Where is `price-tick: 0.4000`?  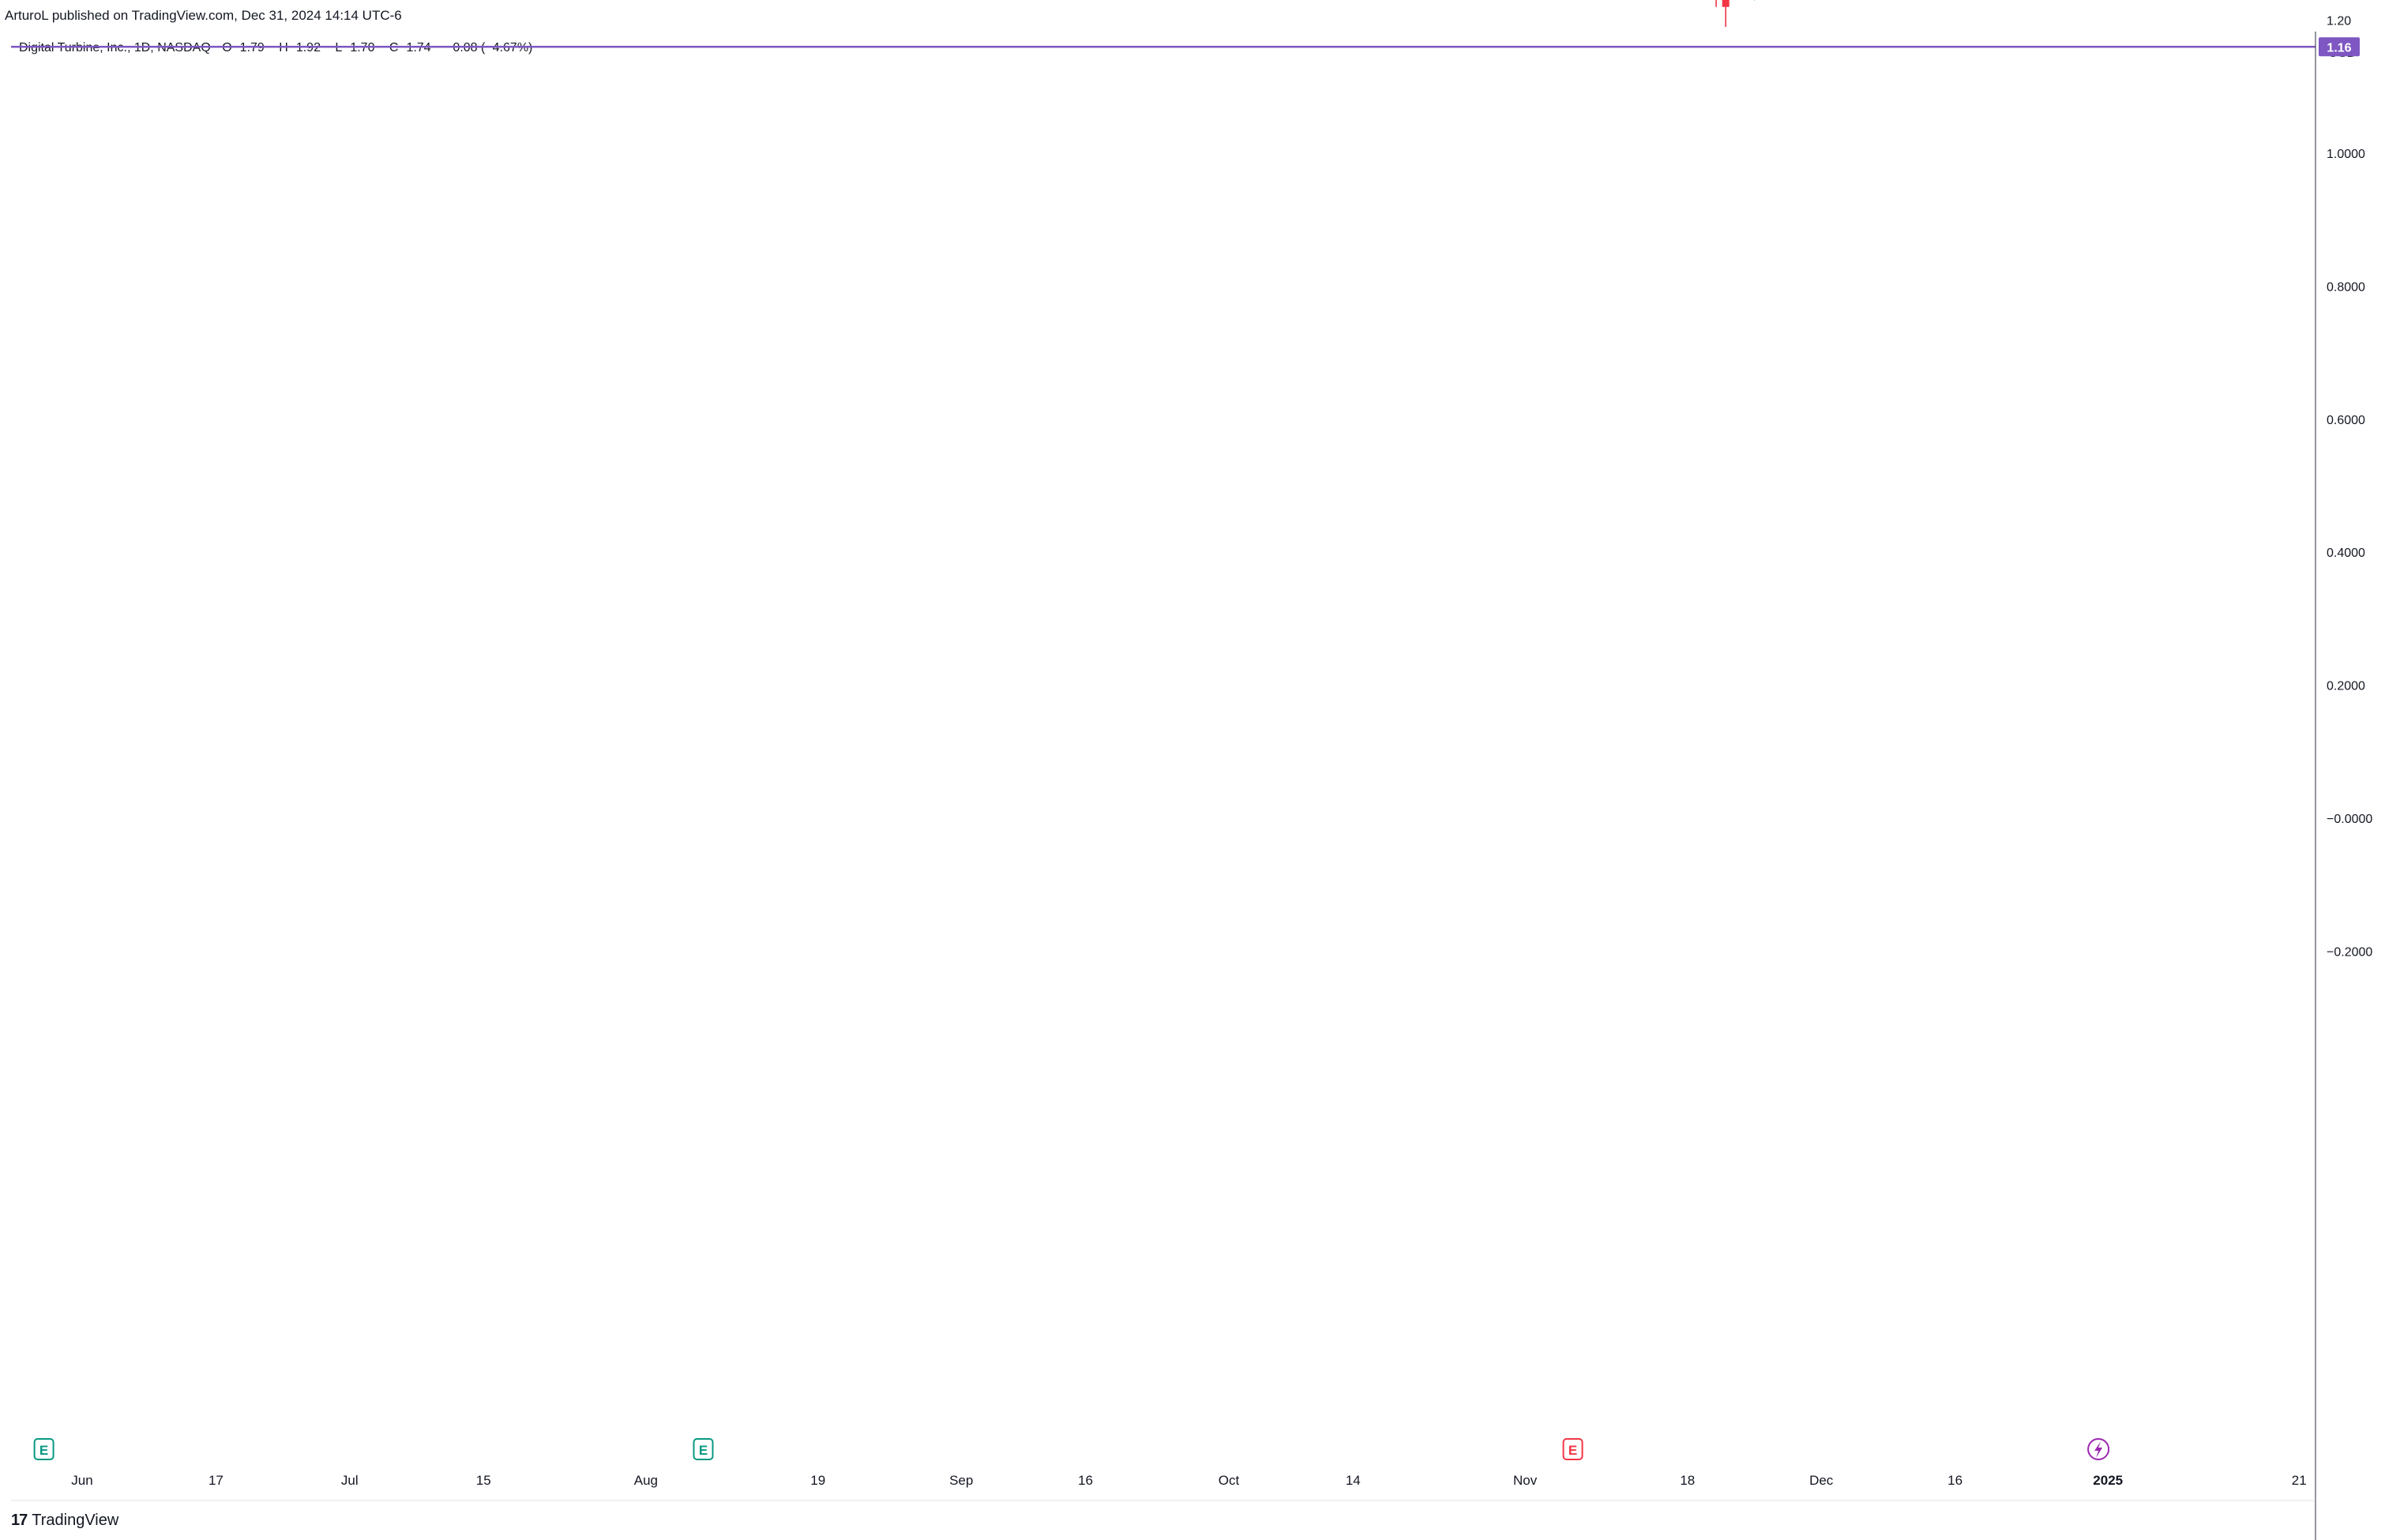 price-tick: 0.4000 is located at coordinates (2346, 553).